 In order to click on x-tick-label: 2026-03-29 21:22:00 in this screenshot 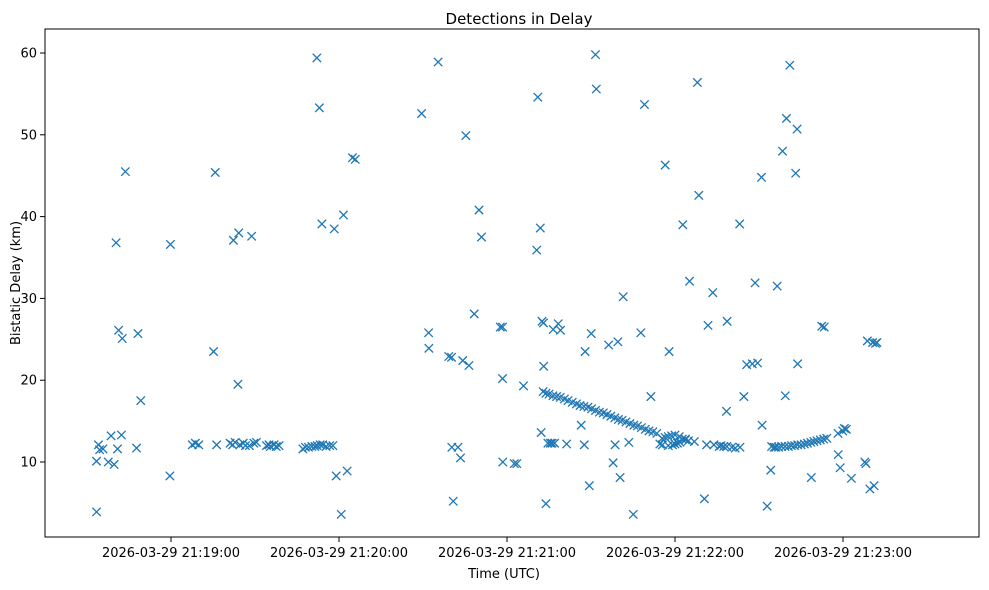, I will do `click(675, 553)`.